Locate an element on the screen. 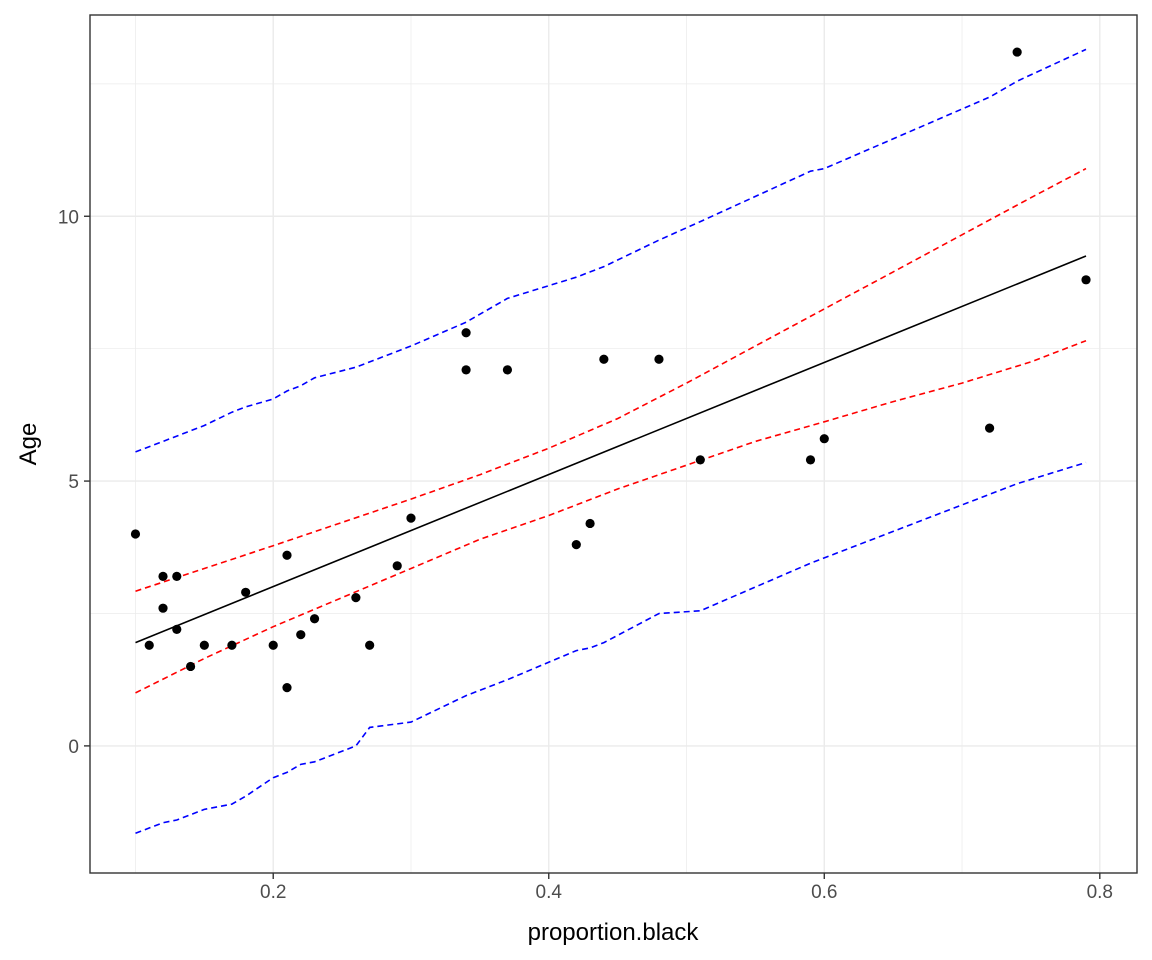 The image size is (1152, 960). x-tick-label: 0.2 is located at coordinates (273, 892).